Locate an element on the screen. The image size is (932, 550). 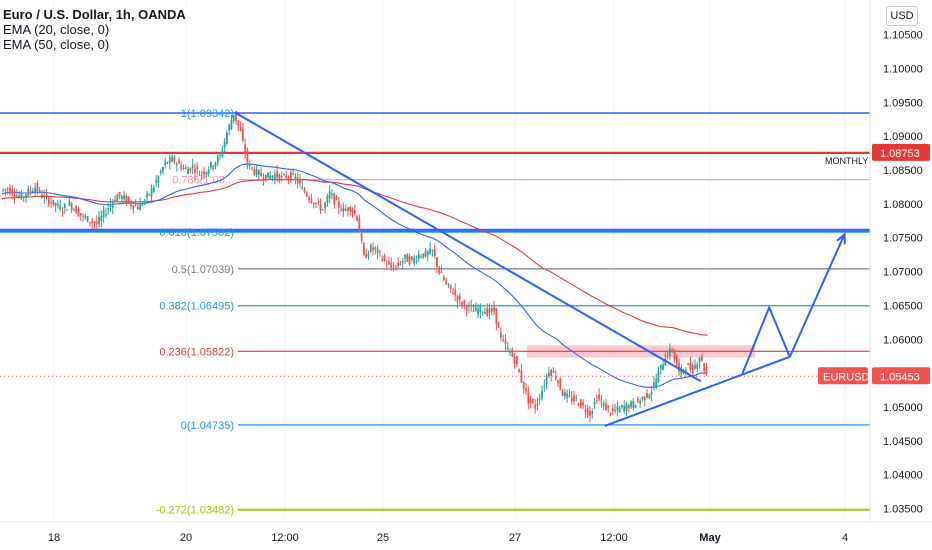
fib-label: -0.272(1.03482) is located at coordinates (195, 511).